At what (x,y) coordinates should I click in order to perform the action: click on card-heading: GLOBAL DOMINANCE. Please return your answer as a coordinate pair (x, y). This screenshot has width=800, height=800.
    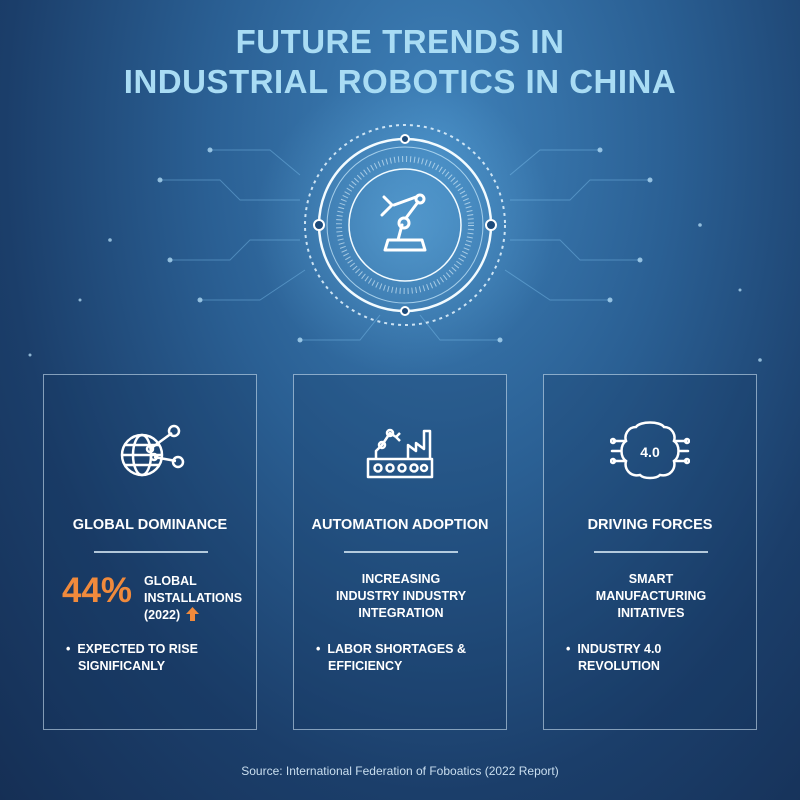
    Looking at the image, I should click on (150, 525).